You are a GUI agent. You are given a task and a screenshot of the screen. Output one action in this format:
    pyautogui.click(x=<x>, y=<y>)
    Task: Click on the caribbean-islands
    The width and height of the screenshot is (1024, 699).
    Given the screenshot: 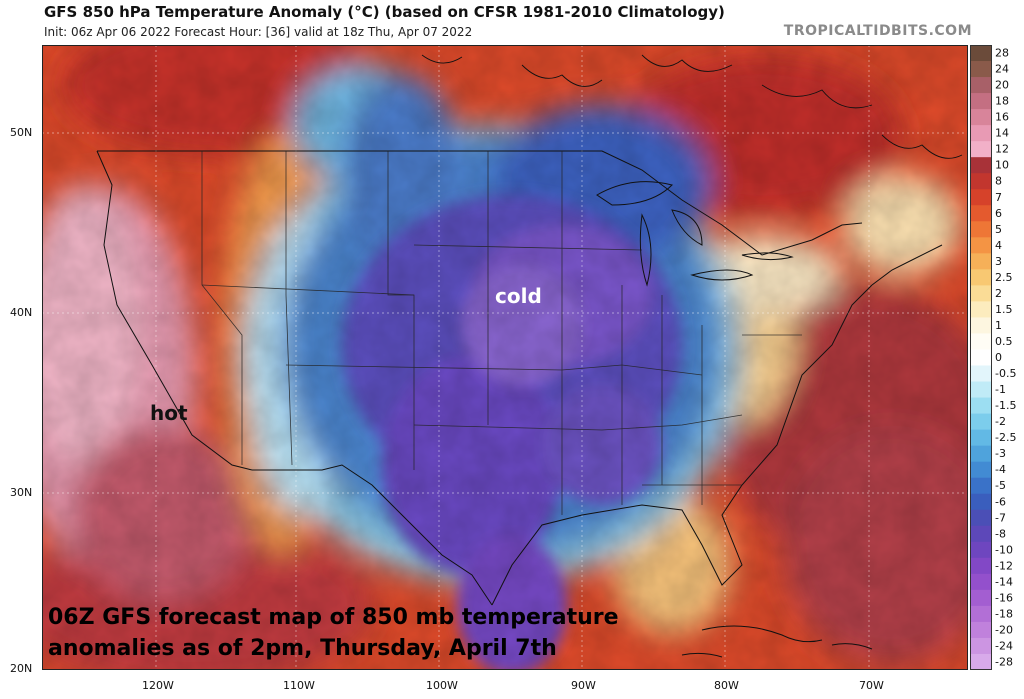 What is the action you would take?
    pyautogui.click(x=777, y=641)
    